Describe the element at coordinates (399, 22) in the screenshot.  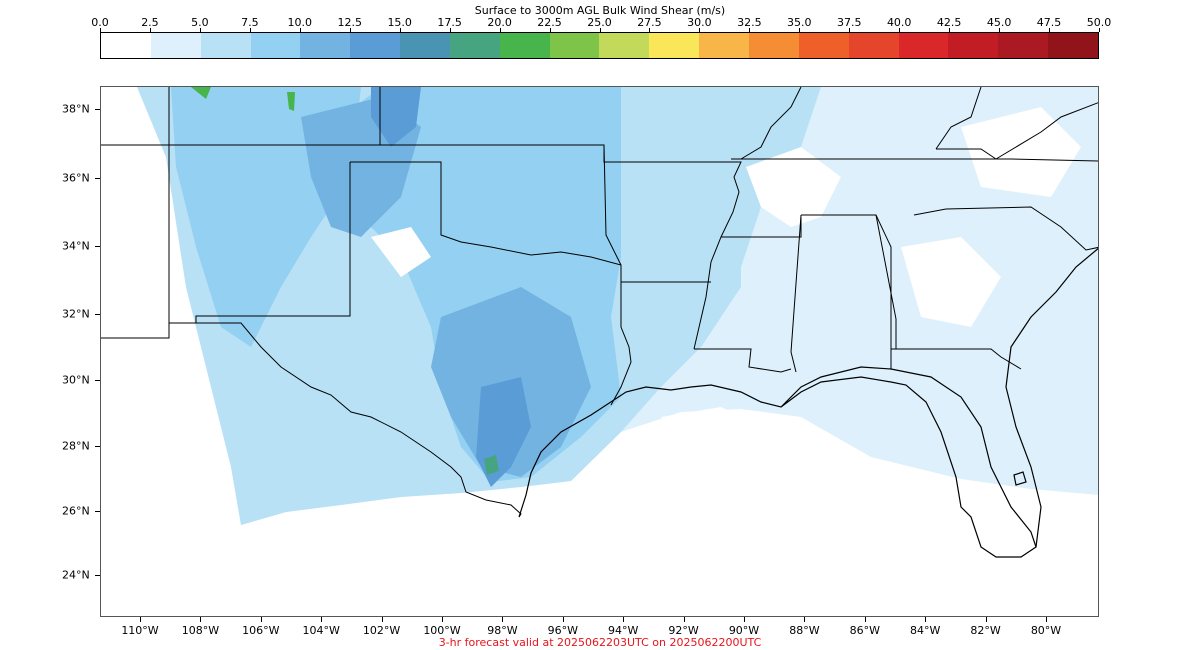
I see `colorbar-tick-label: 15.0` at that location.